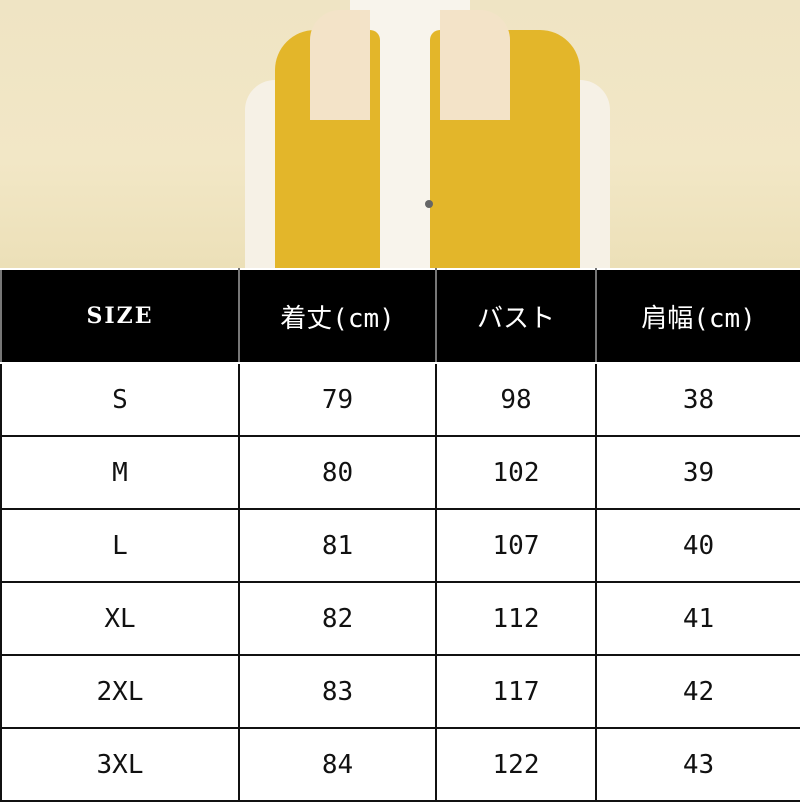 Image resolution: width=800 pixels, height=802 pixels. I want to click on cell-shoulder: 43, so click(697, 764).